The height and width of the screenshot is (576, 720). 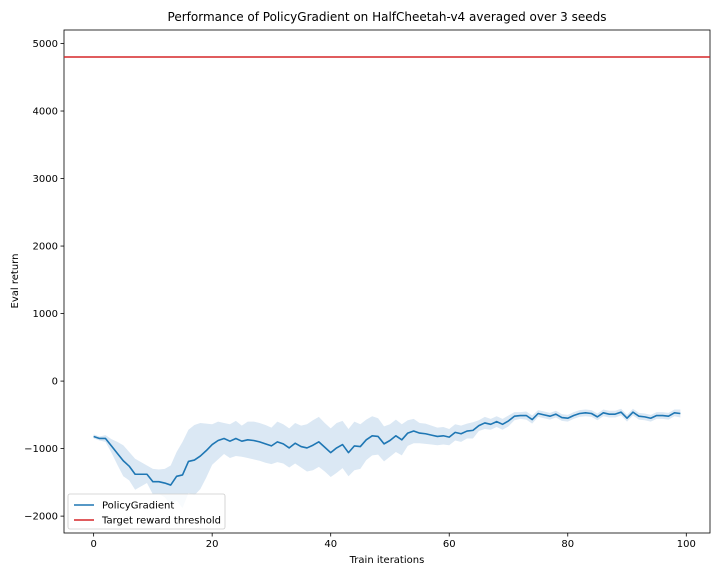 I want to click on confidence-band-layer, so click(x=387, y=458).